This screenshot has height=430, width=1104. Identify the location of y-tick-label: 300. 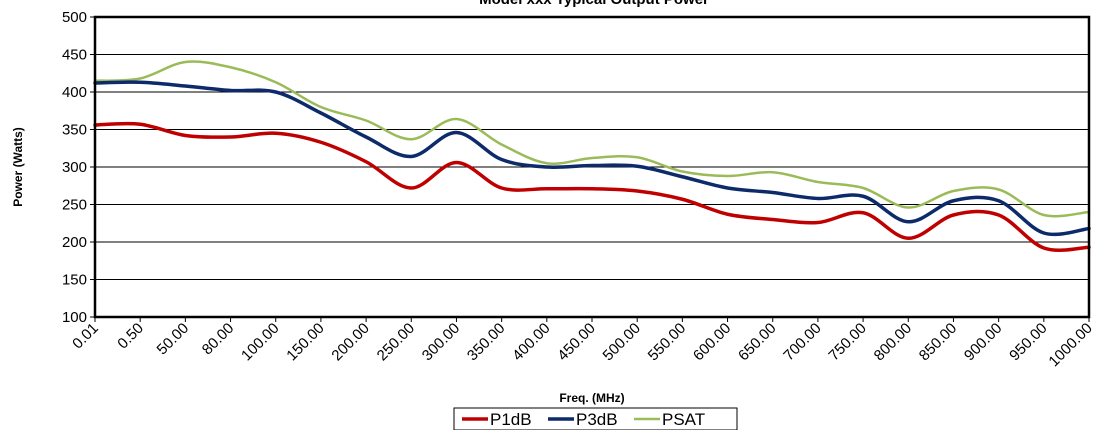
(74, 167).